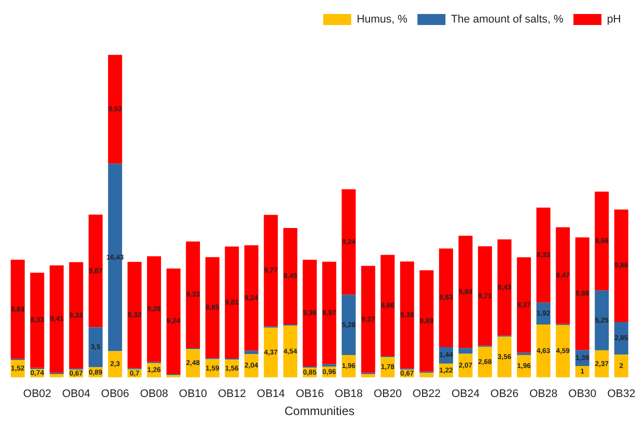 The width and height of the screenshot is (639, 423). Describe the element at coordinates (382, 20) in the screenshot. I see `legend-label: Humus, %` at that location.